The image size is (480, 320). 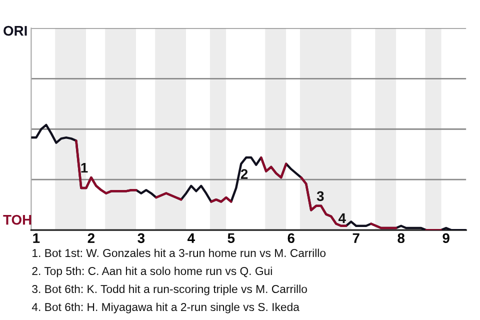 What do you see at coordinates (15, 31) in the screenshot?
I see `text: ORI` at bounding box center [15, 31].